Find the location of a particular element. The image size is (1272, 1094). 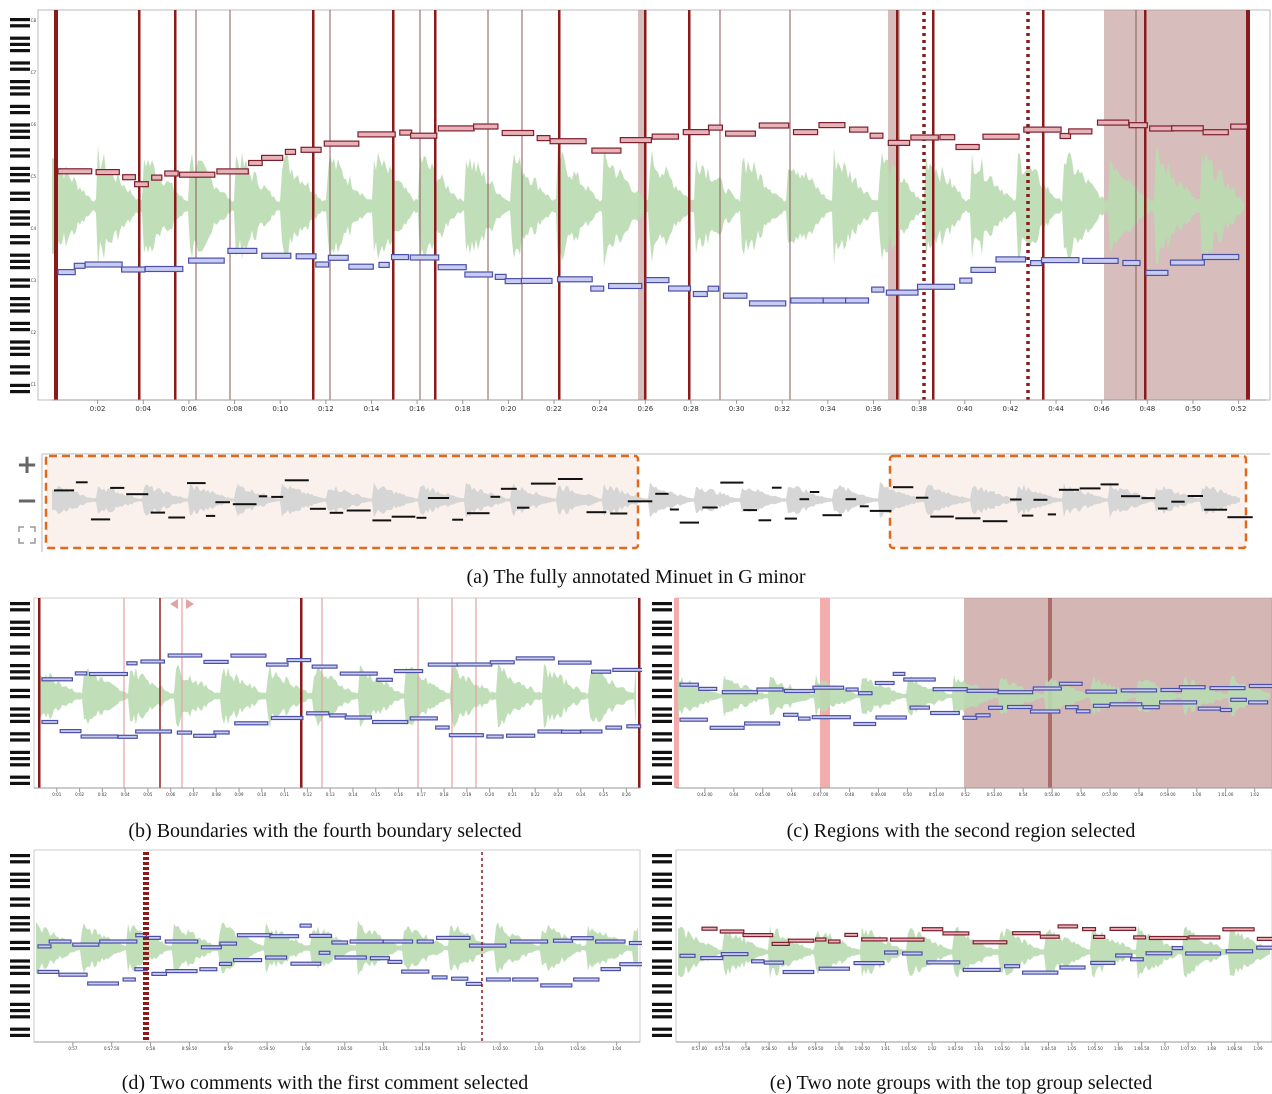

time-tick-label: 0:05 is located at coordinates (147, 794).